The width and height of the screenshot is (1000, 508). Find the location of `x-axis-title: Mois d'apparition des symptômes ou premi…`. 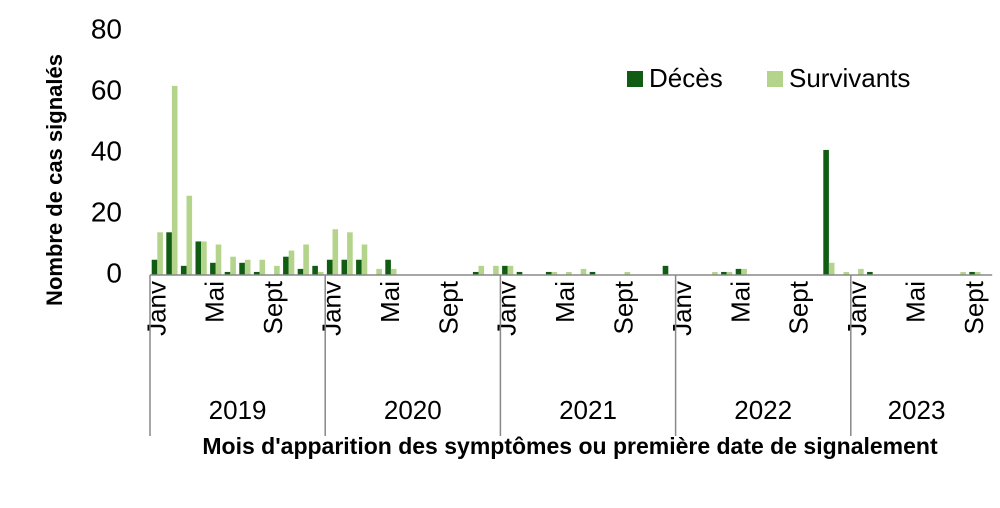

x-axis-title: Mois d'apparition des symptômes ou premi… is located at coordinates (570, 446).